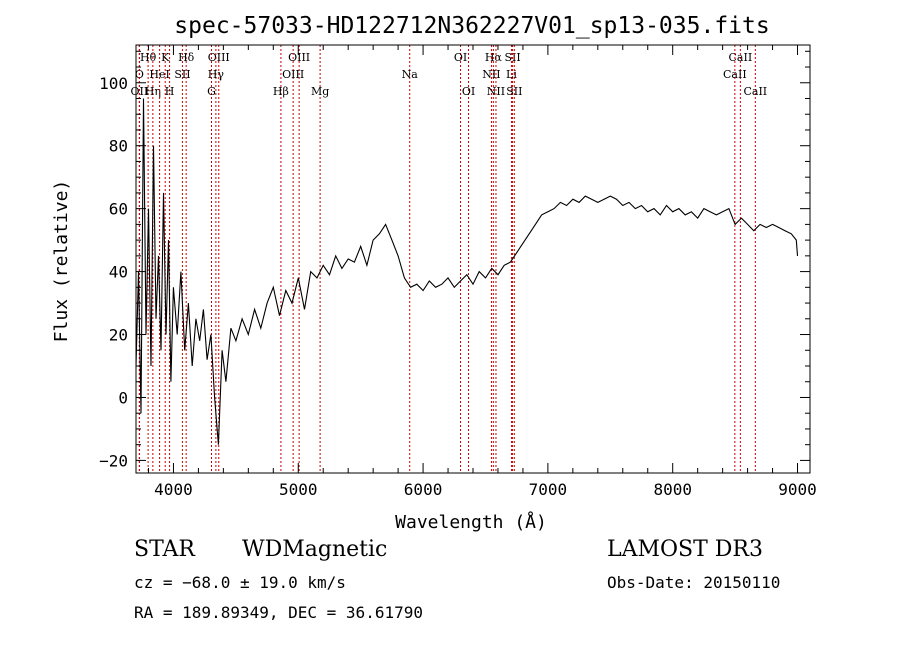 This screenshot has width=900, height=649. What do you see at coordinates (299, 57) in the screenshot?
I see `marker-label-13: OIII` at bounding box center [299, 57].